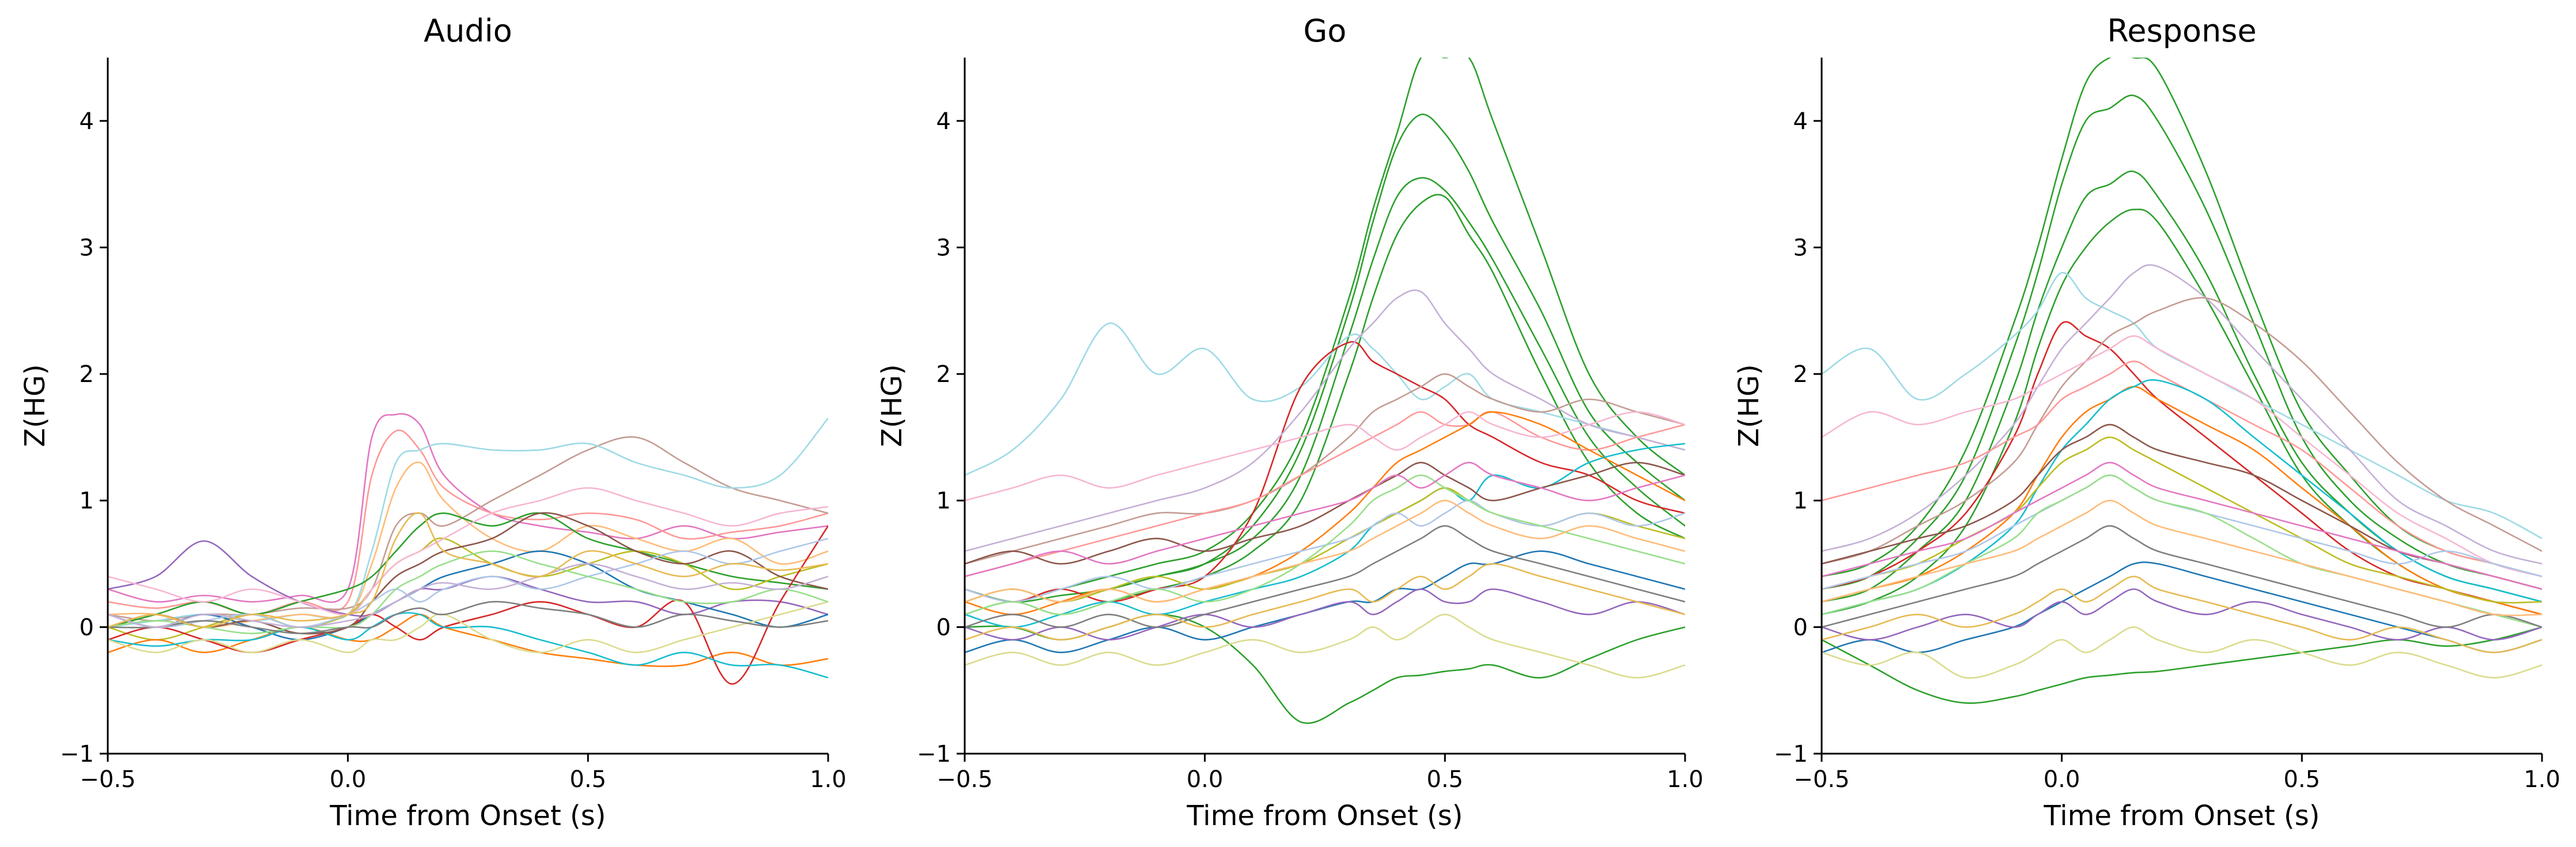 This screenshot has height=847, width=2576. I want to click on chart-title: Audio, so click(468, 31).